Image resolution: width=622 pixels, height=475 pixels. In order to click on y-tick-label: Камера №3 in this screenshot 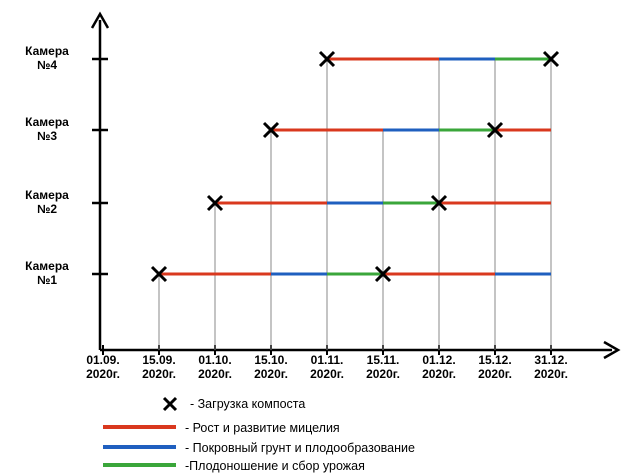, I will do `click(47, 129)`.